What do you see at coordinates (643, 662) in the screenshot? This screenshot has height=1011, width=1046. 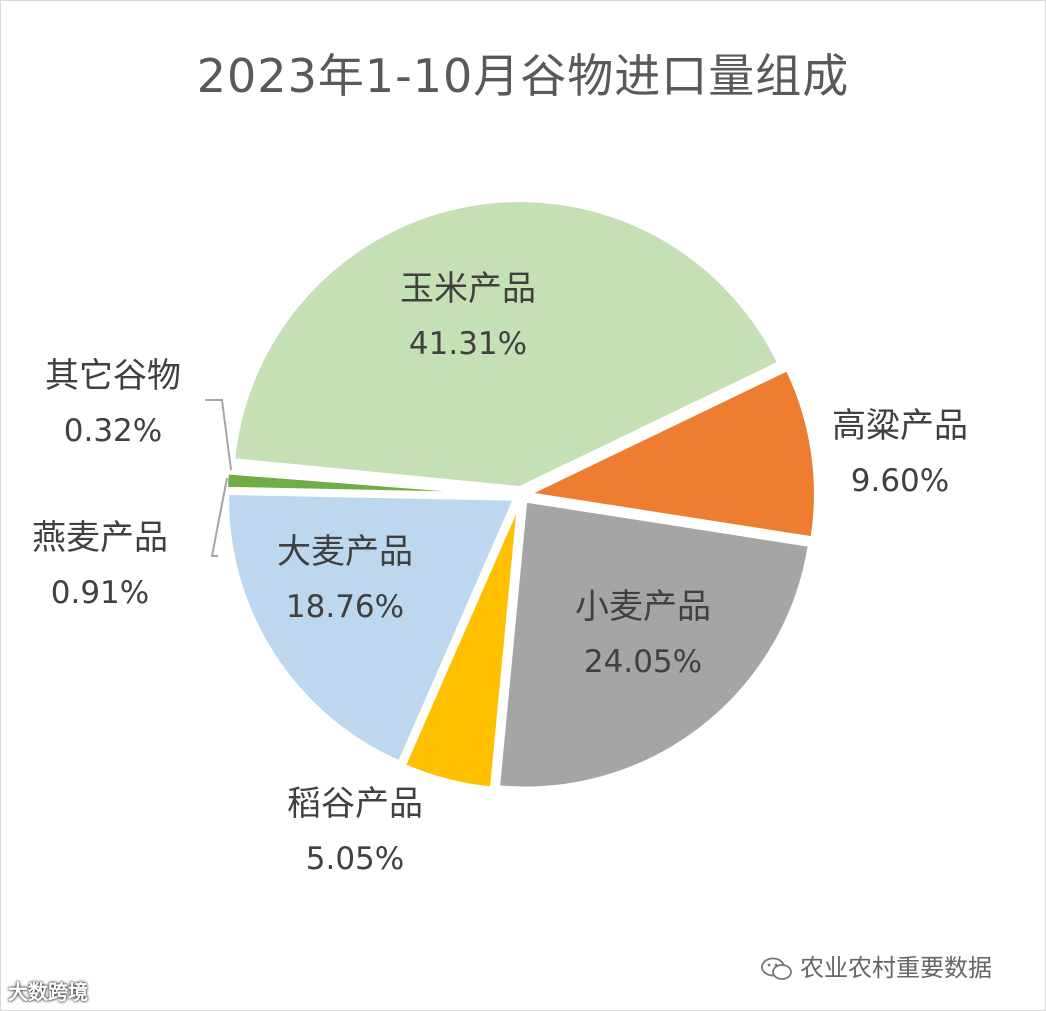 I see `slice-value-label: 24.05%` at bounding box center [643, 662].